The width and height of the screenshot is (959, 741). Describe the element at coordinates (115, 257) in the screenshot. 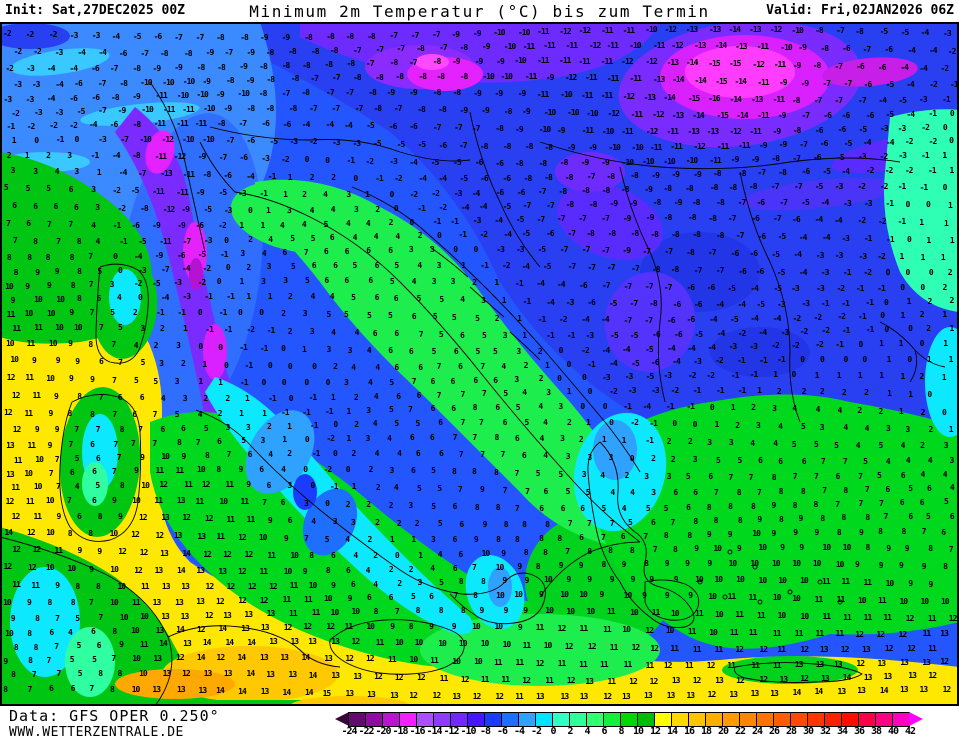

I see `temperature-value: 0` at that location.